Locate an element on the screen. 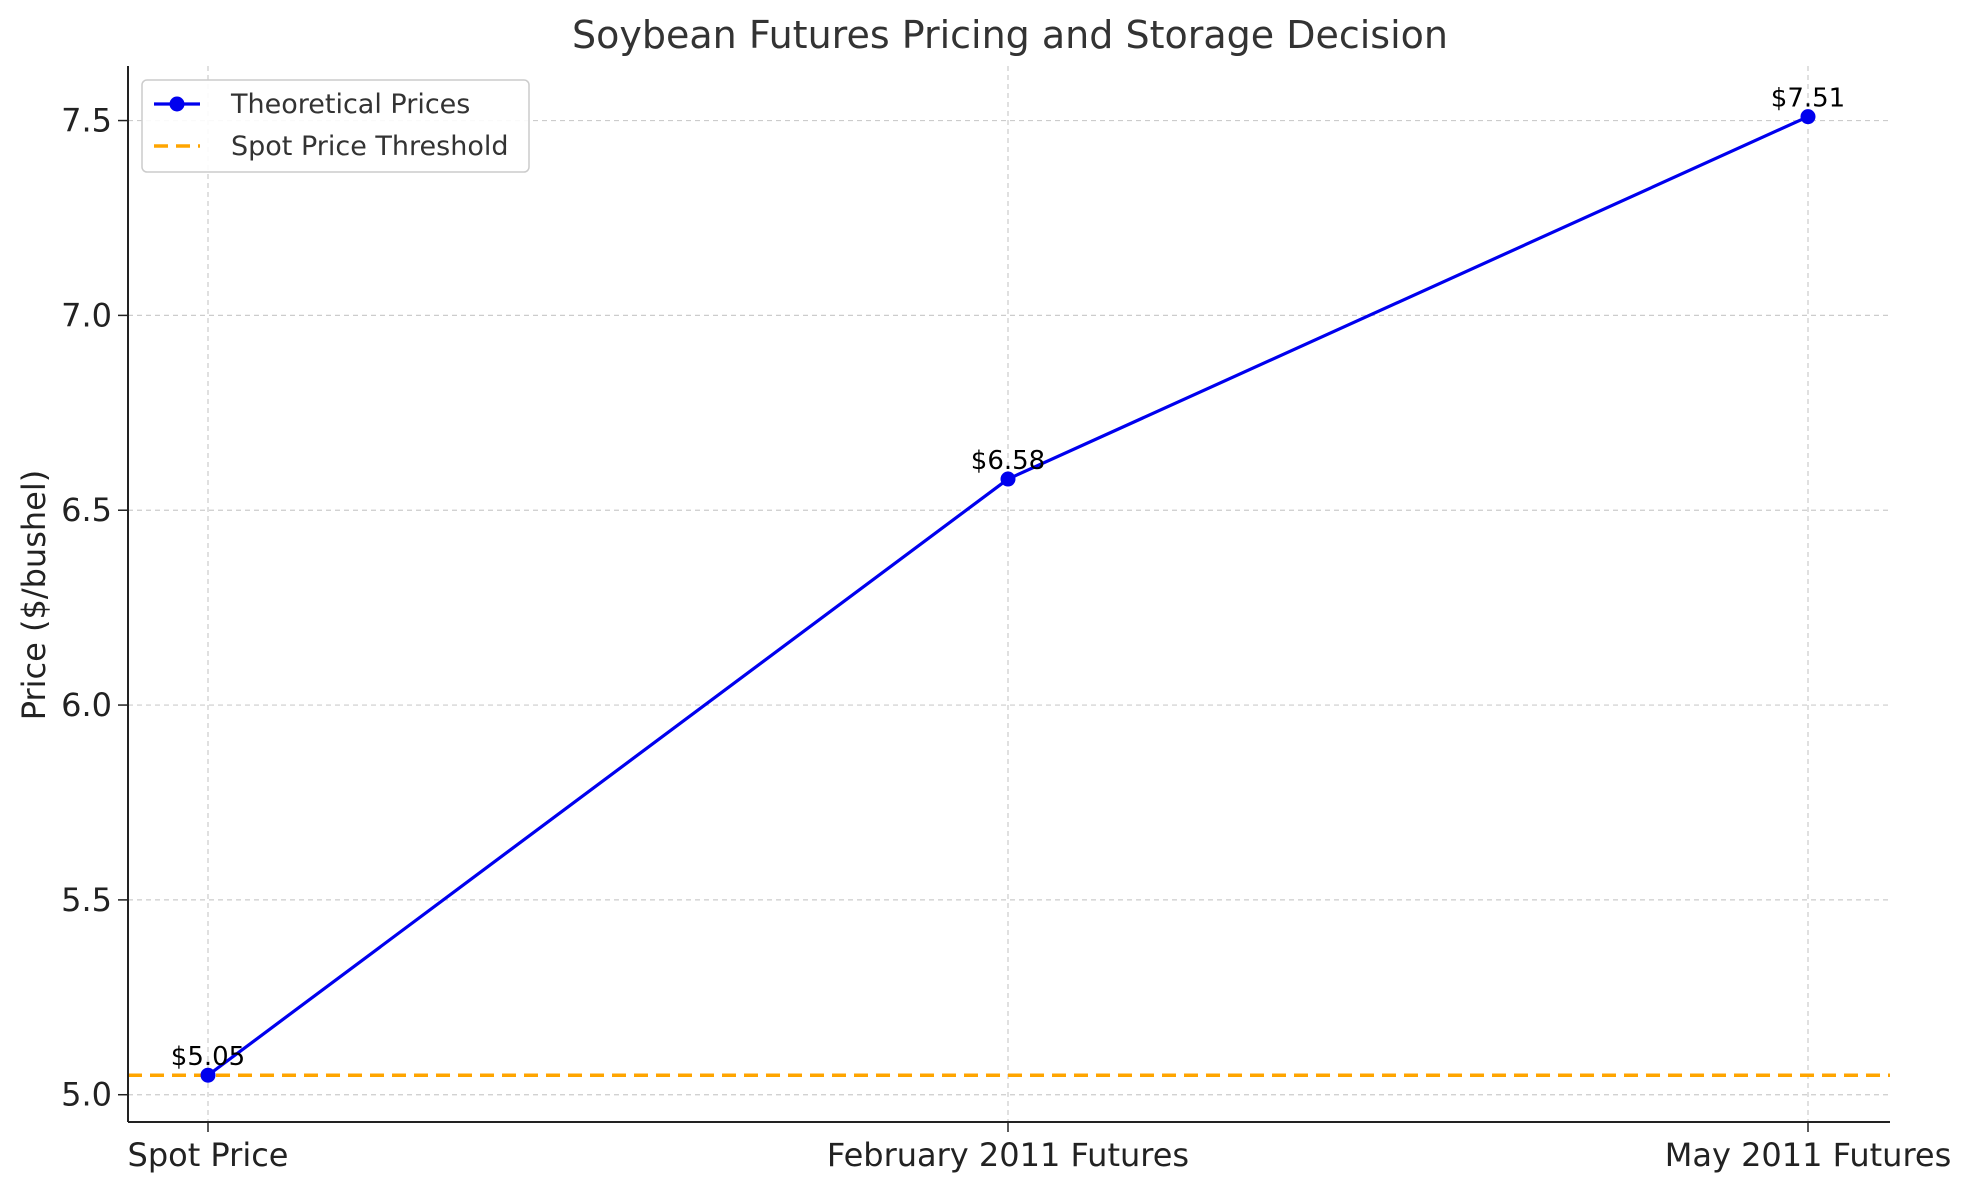 The height and width of the screenshot is (1180, 1970). data-label-0-0: $5.05 is located at coordinates (208, 1057).